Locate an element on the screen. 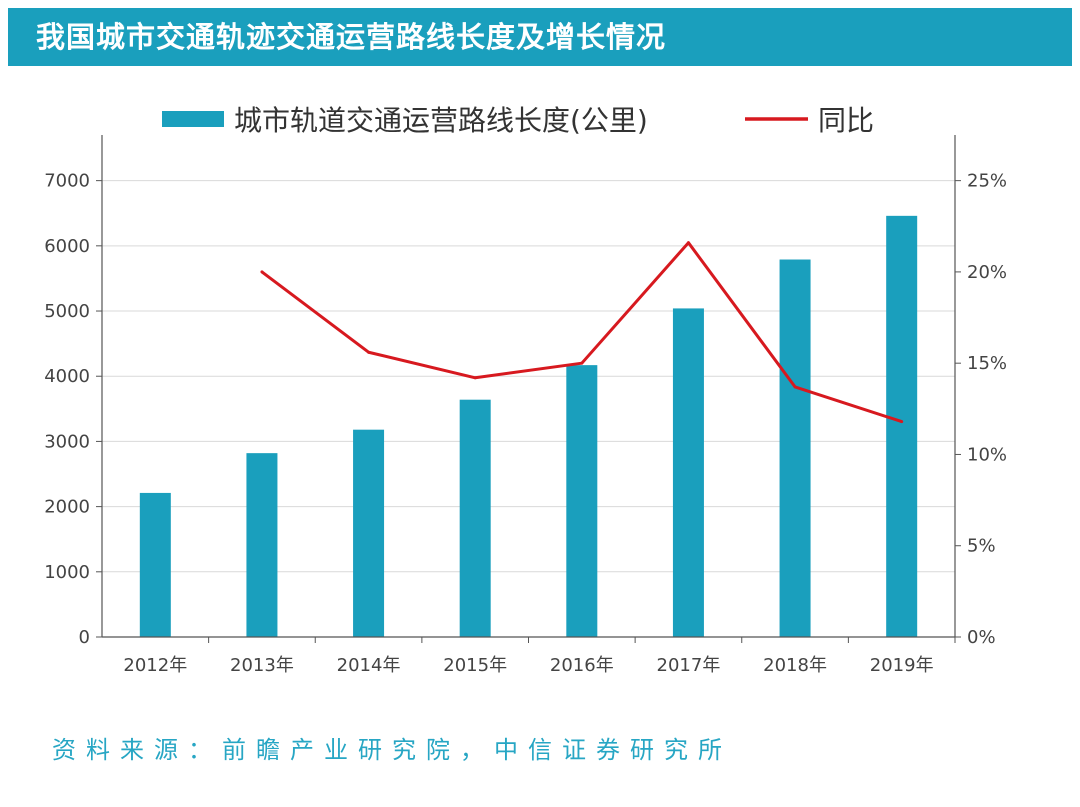  chart-title: 我国城市交通轨迹交通运营路线长度及增长情况 is located at coordinates (351, 37).